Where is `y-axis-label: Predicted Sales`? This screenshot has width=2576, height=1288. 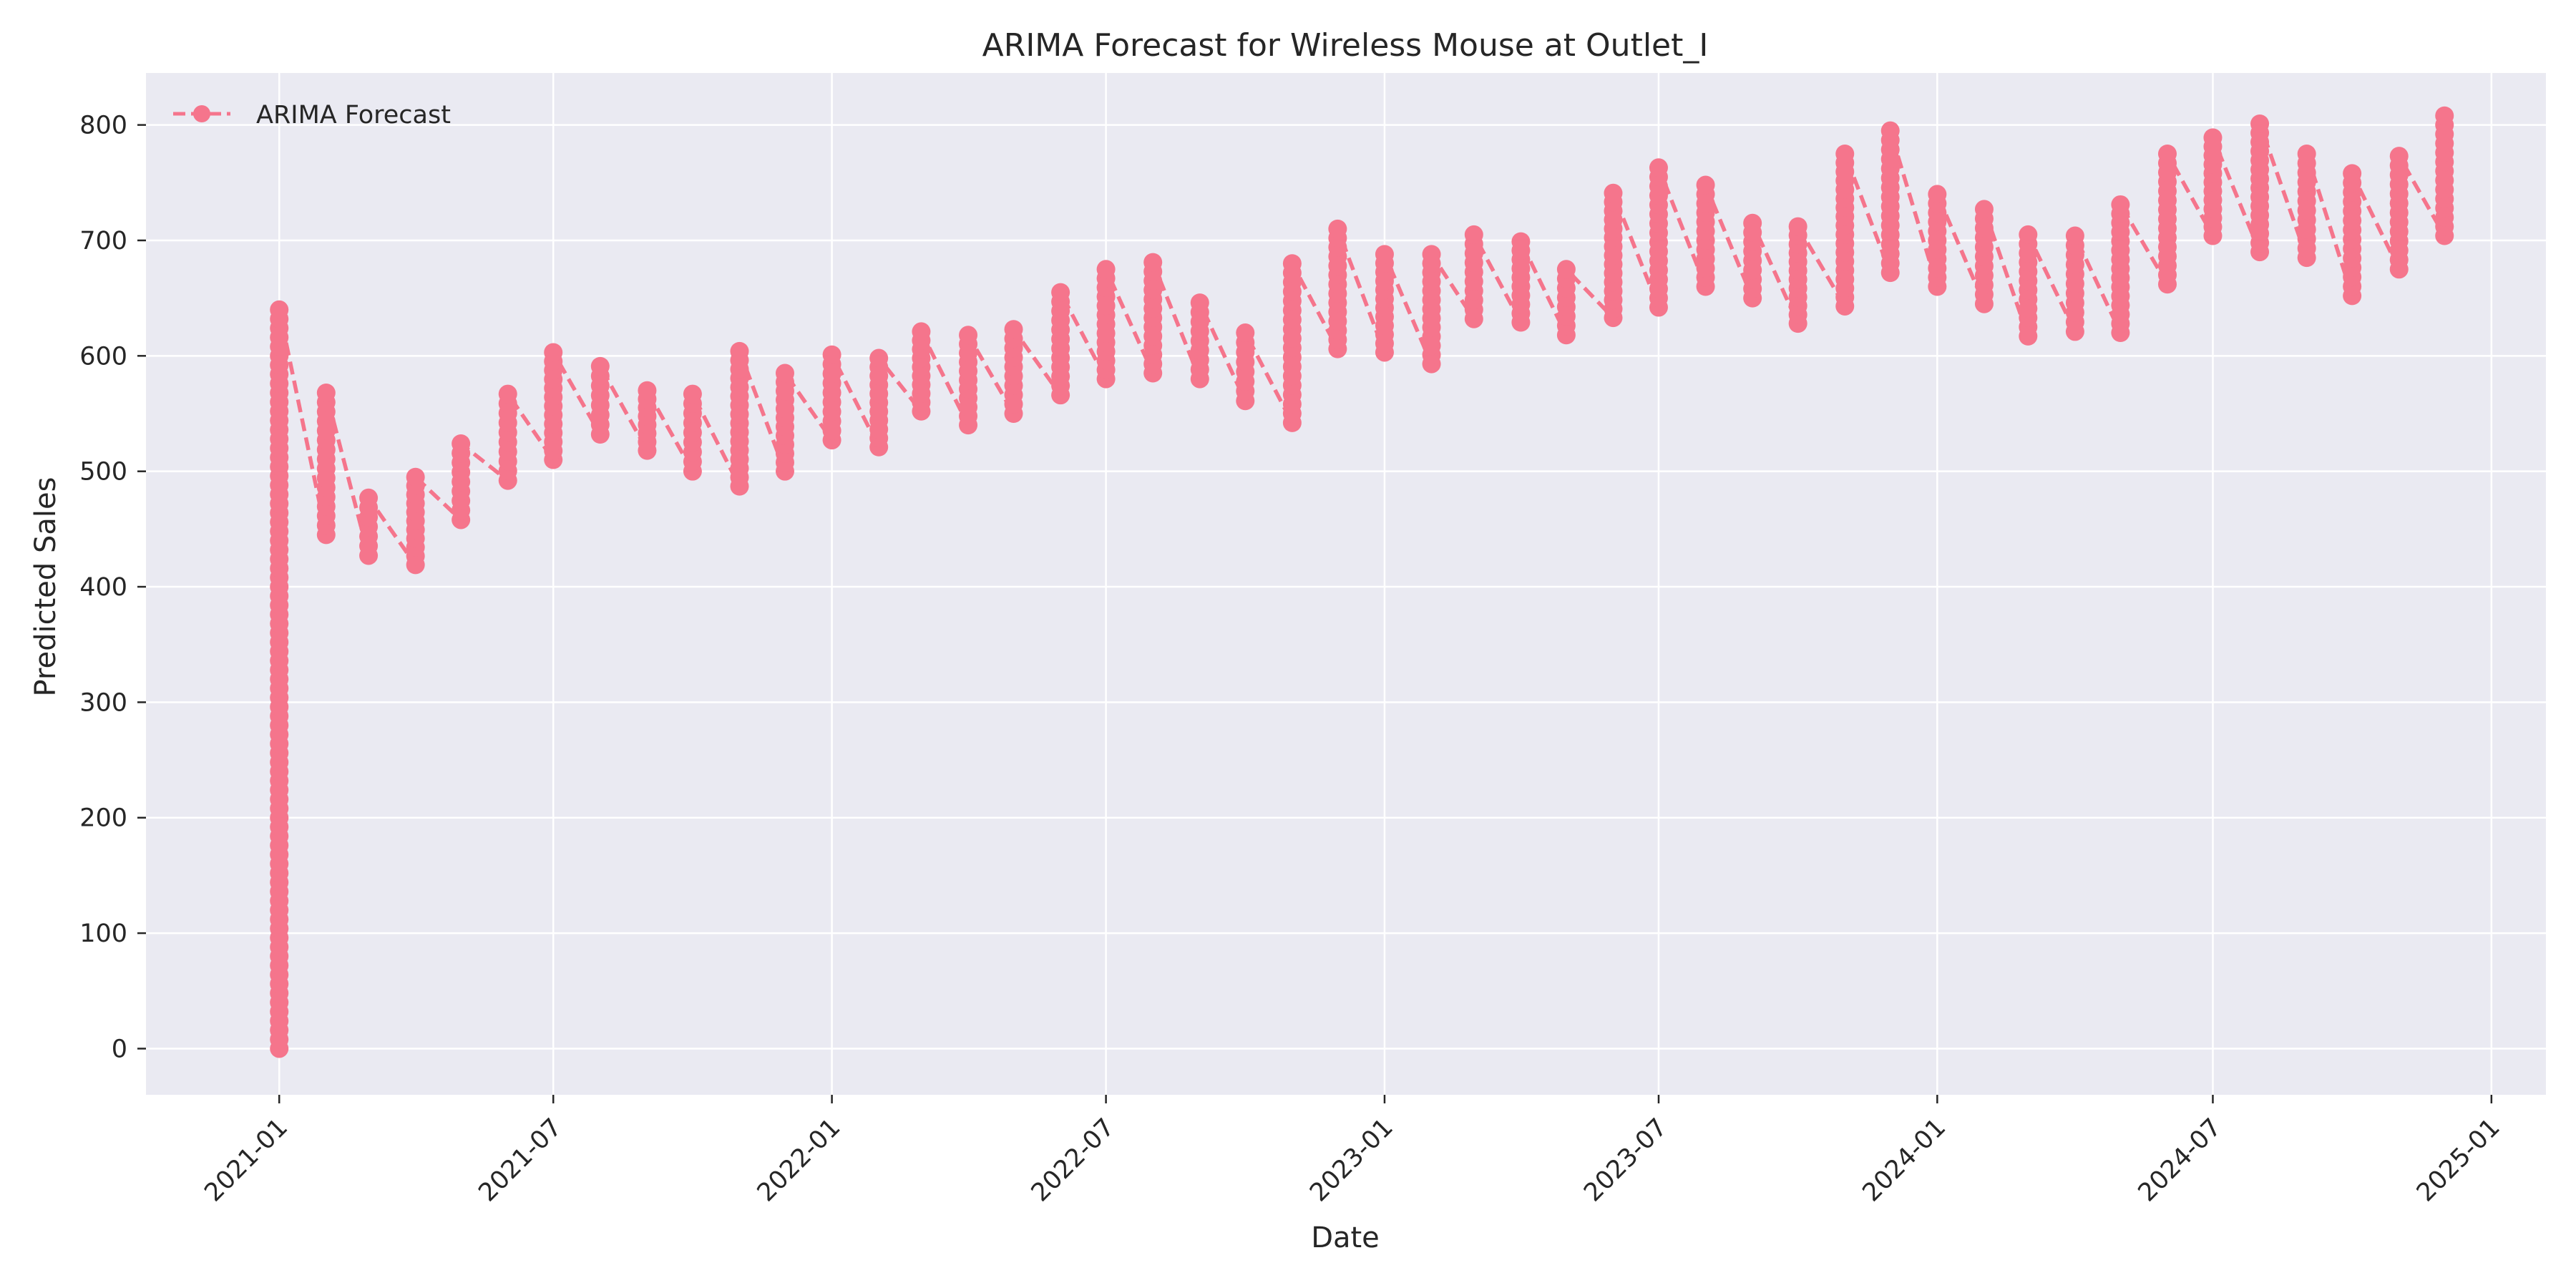 y-axis-label: Predicted Sales is located at coordinates (45, 587).